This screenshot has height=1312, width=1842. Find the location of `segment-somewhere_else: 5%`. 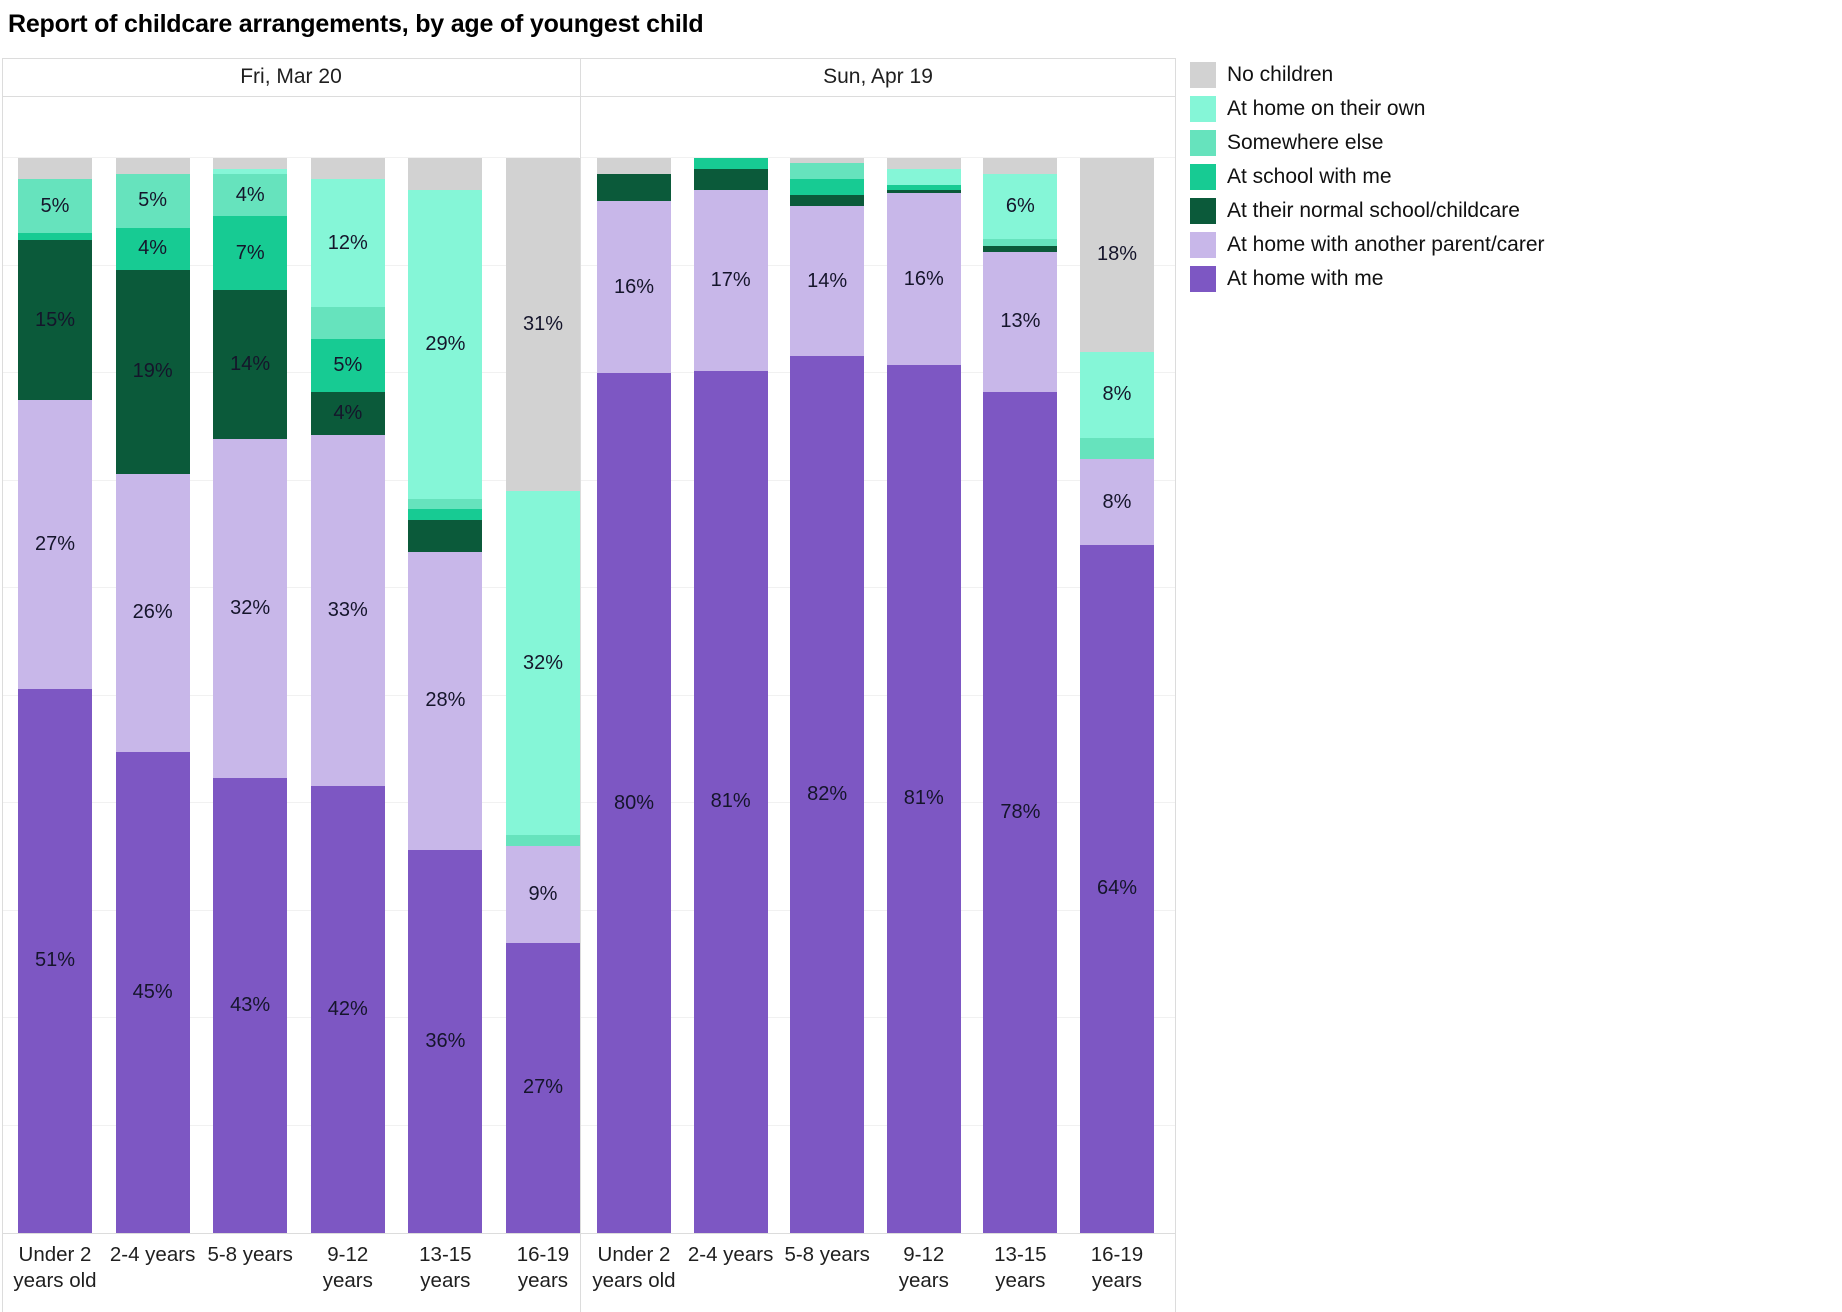

segment-somewhere_else: 5% is located at coordinates (152, 201).